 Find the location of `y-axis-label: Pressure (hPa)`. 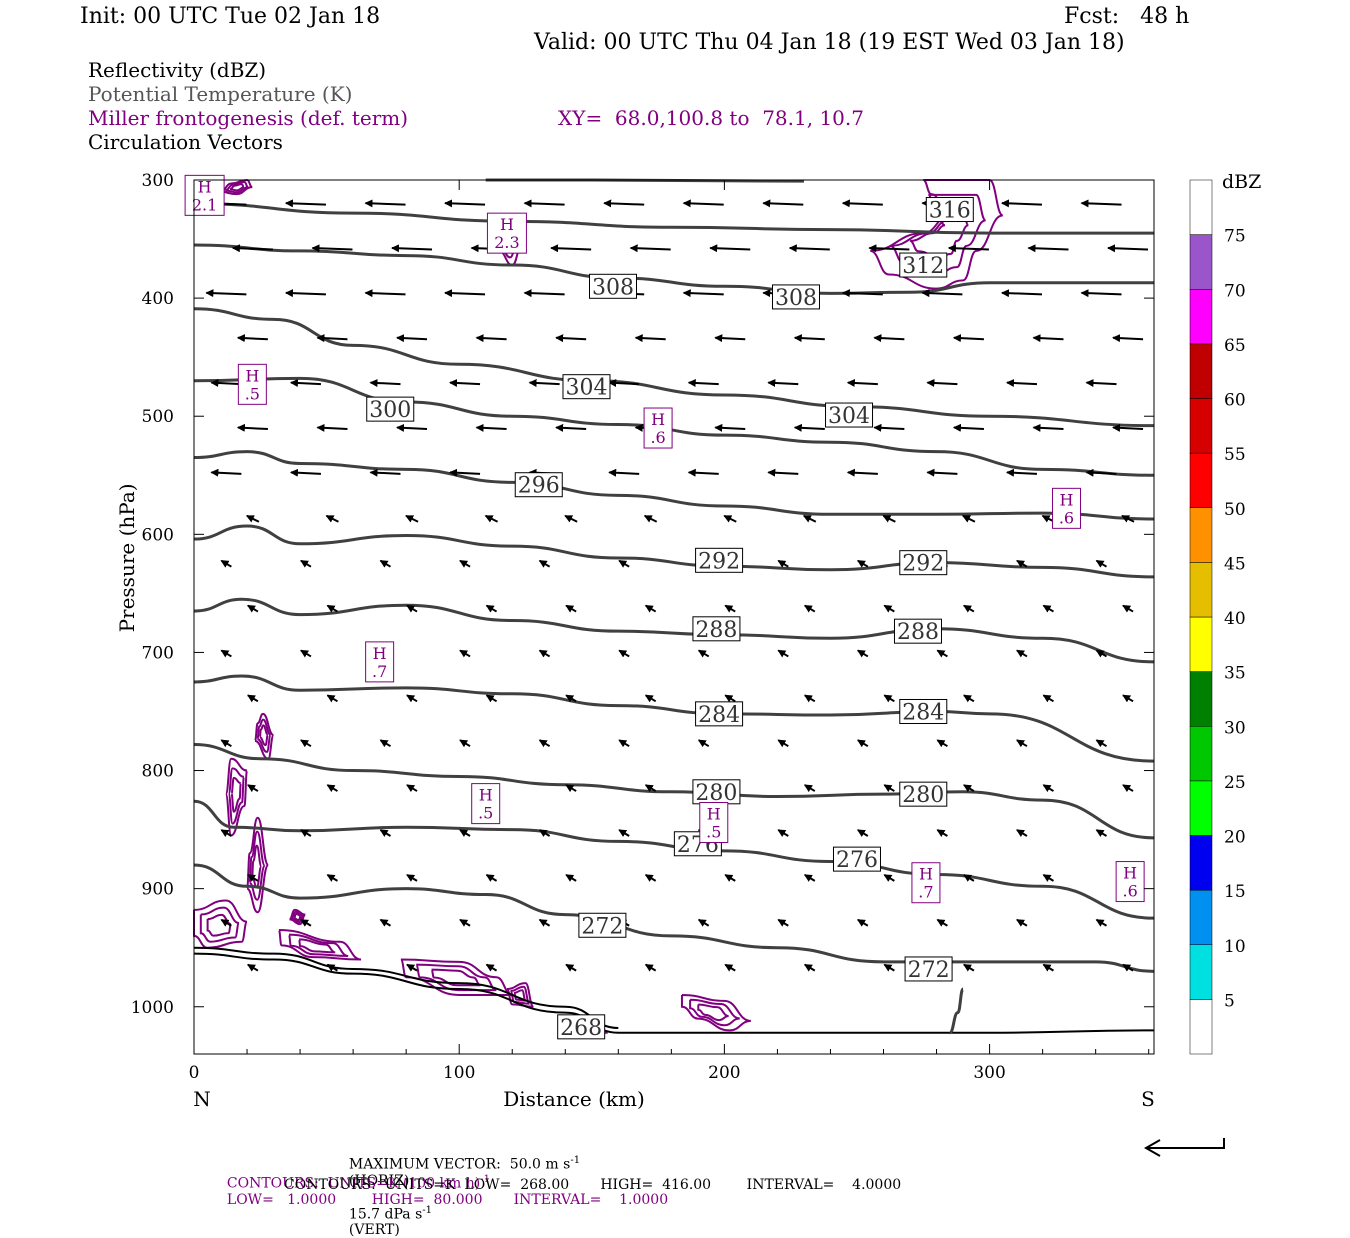

y-axis-label: Pressure (hPa) is located at coordinates (127, 557).